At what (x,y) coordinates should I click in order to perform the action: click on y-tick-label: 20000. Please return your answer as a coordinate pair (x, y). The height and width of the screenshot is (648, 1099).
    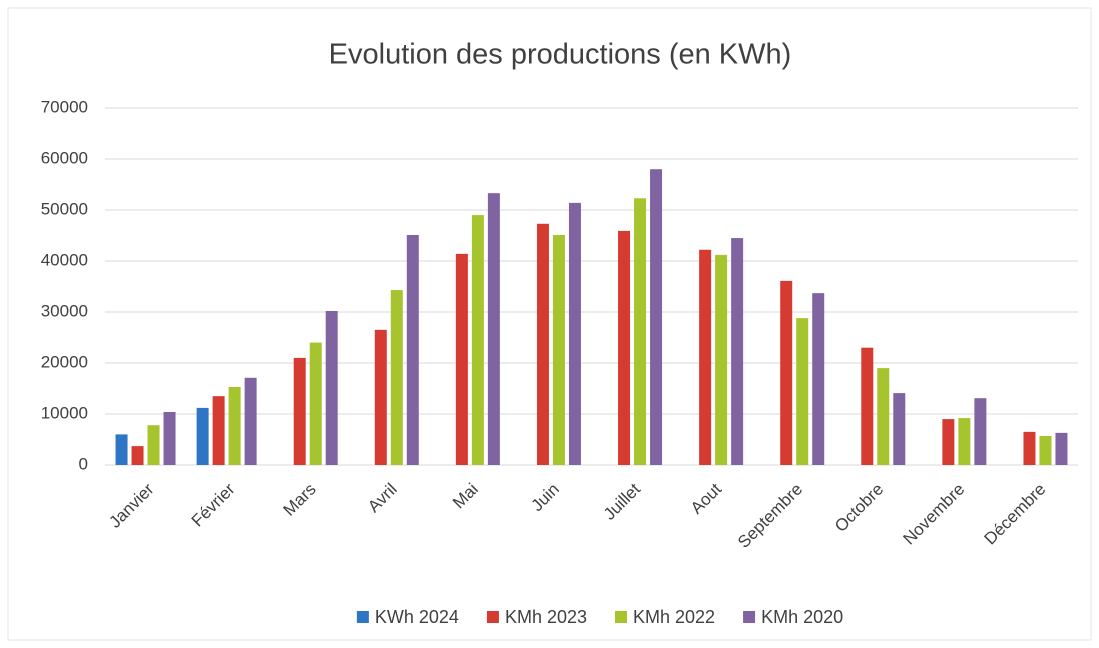
    Looking at the image, I should click on (64, 361).